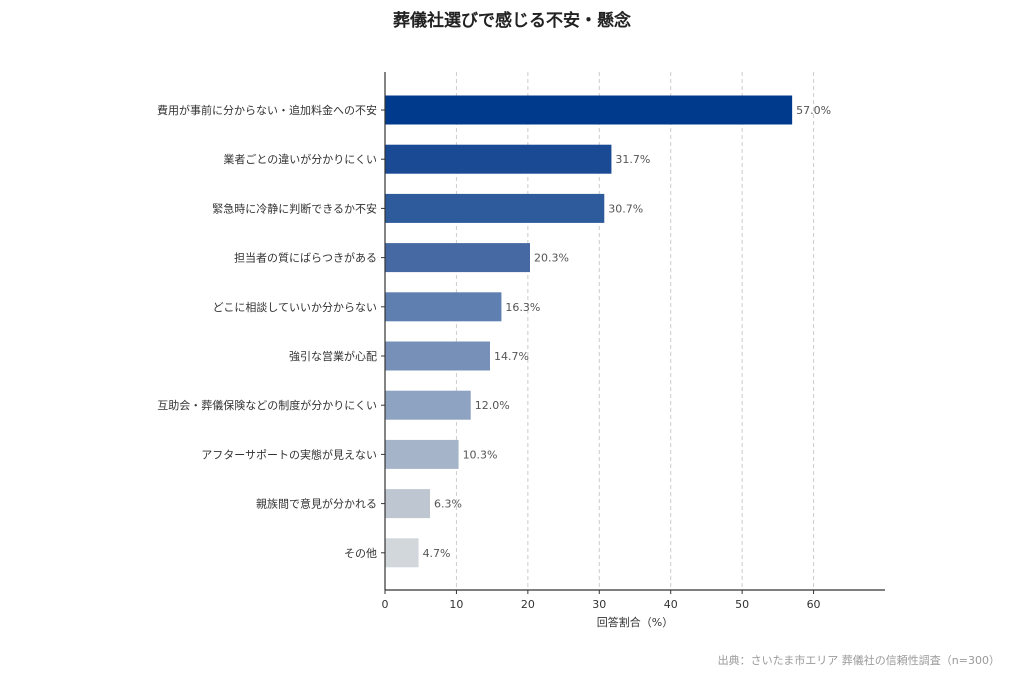 This screenshot has width=1024, height=683. I want to click on source-note: 出典：さいたま市エリア 葬儀社の信頼性調査（n=300）, so click(858, 660).